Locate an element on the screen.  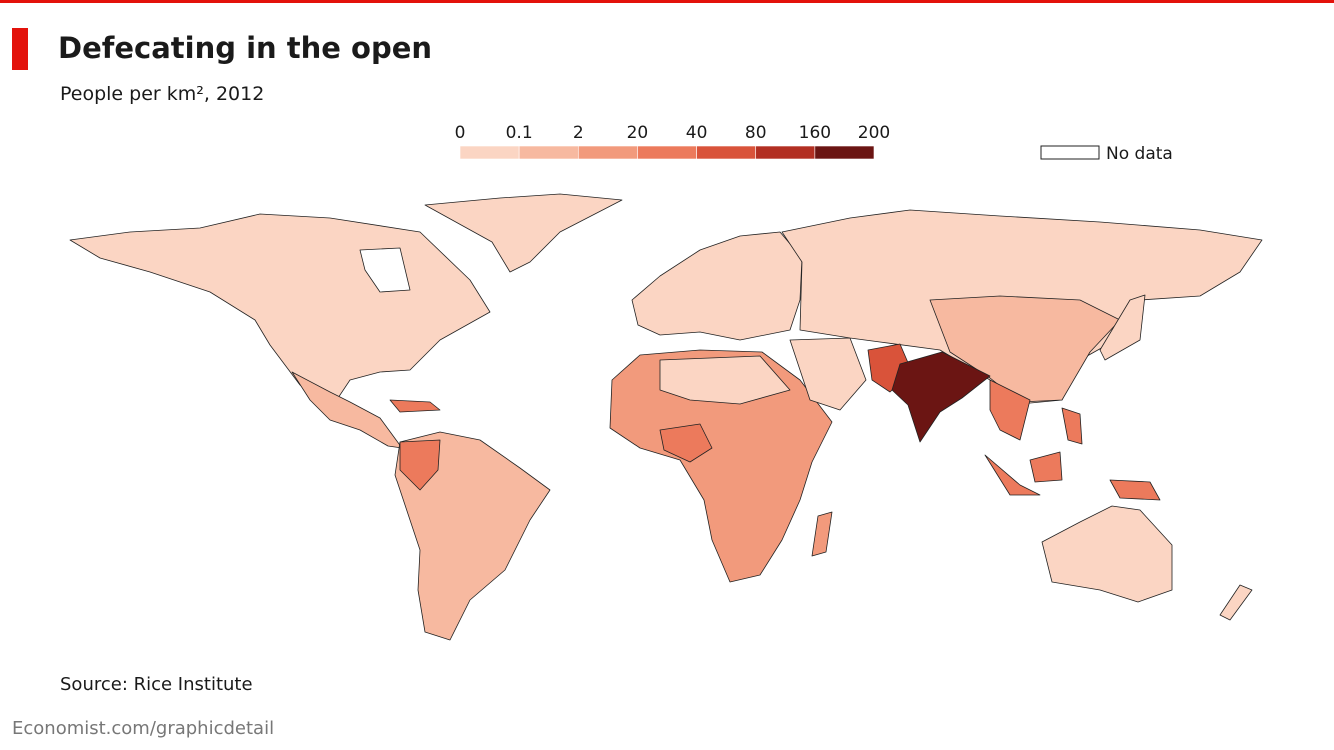
japan is located at coordinates (1122, 327).